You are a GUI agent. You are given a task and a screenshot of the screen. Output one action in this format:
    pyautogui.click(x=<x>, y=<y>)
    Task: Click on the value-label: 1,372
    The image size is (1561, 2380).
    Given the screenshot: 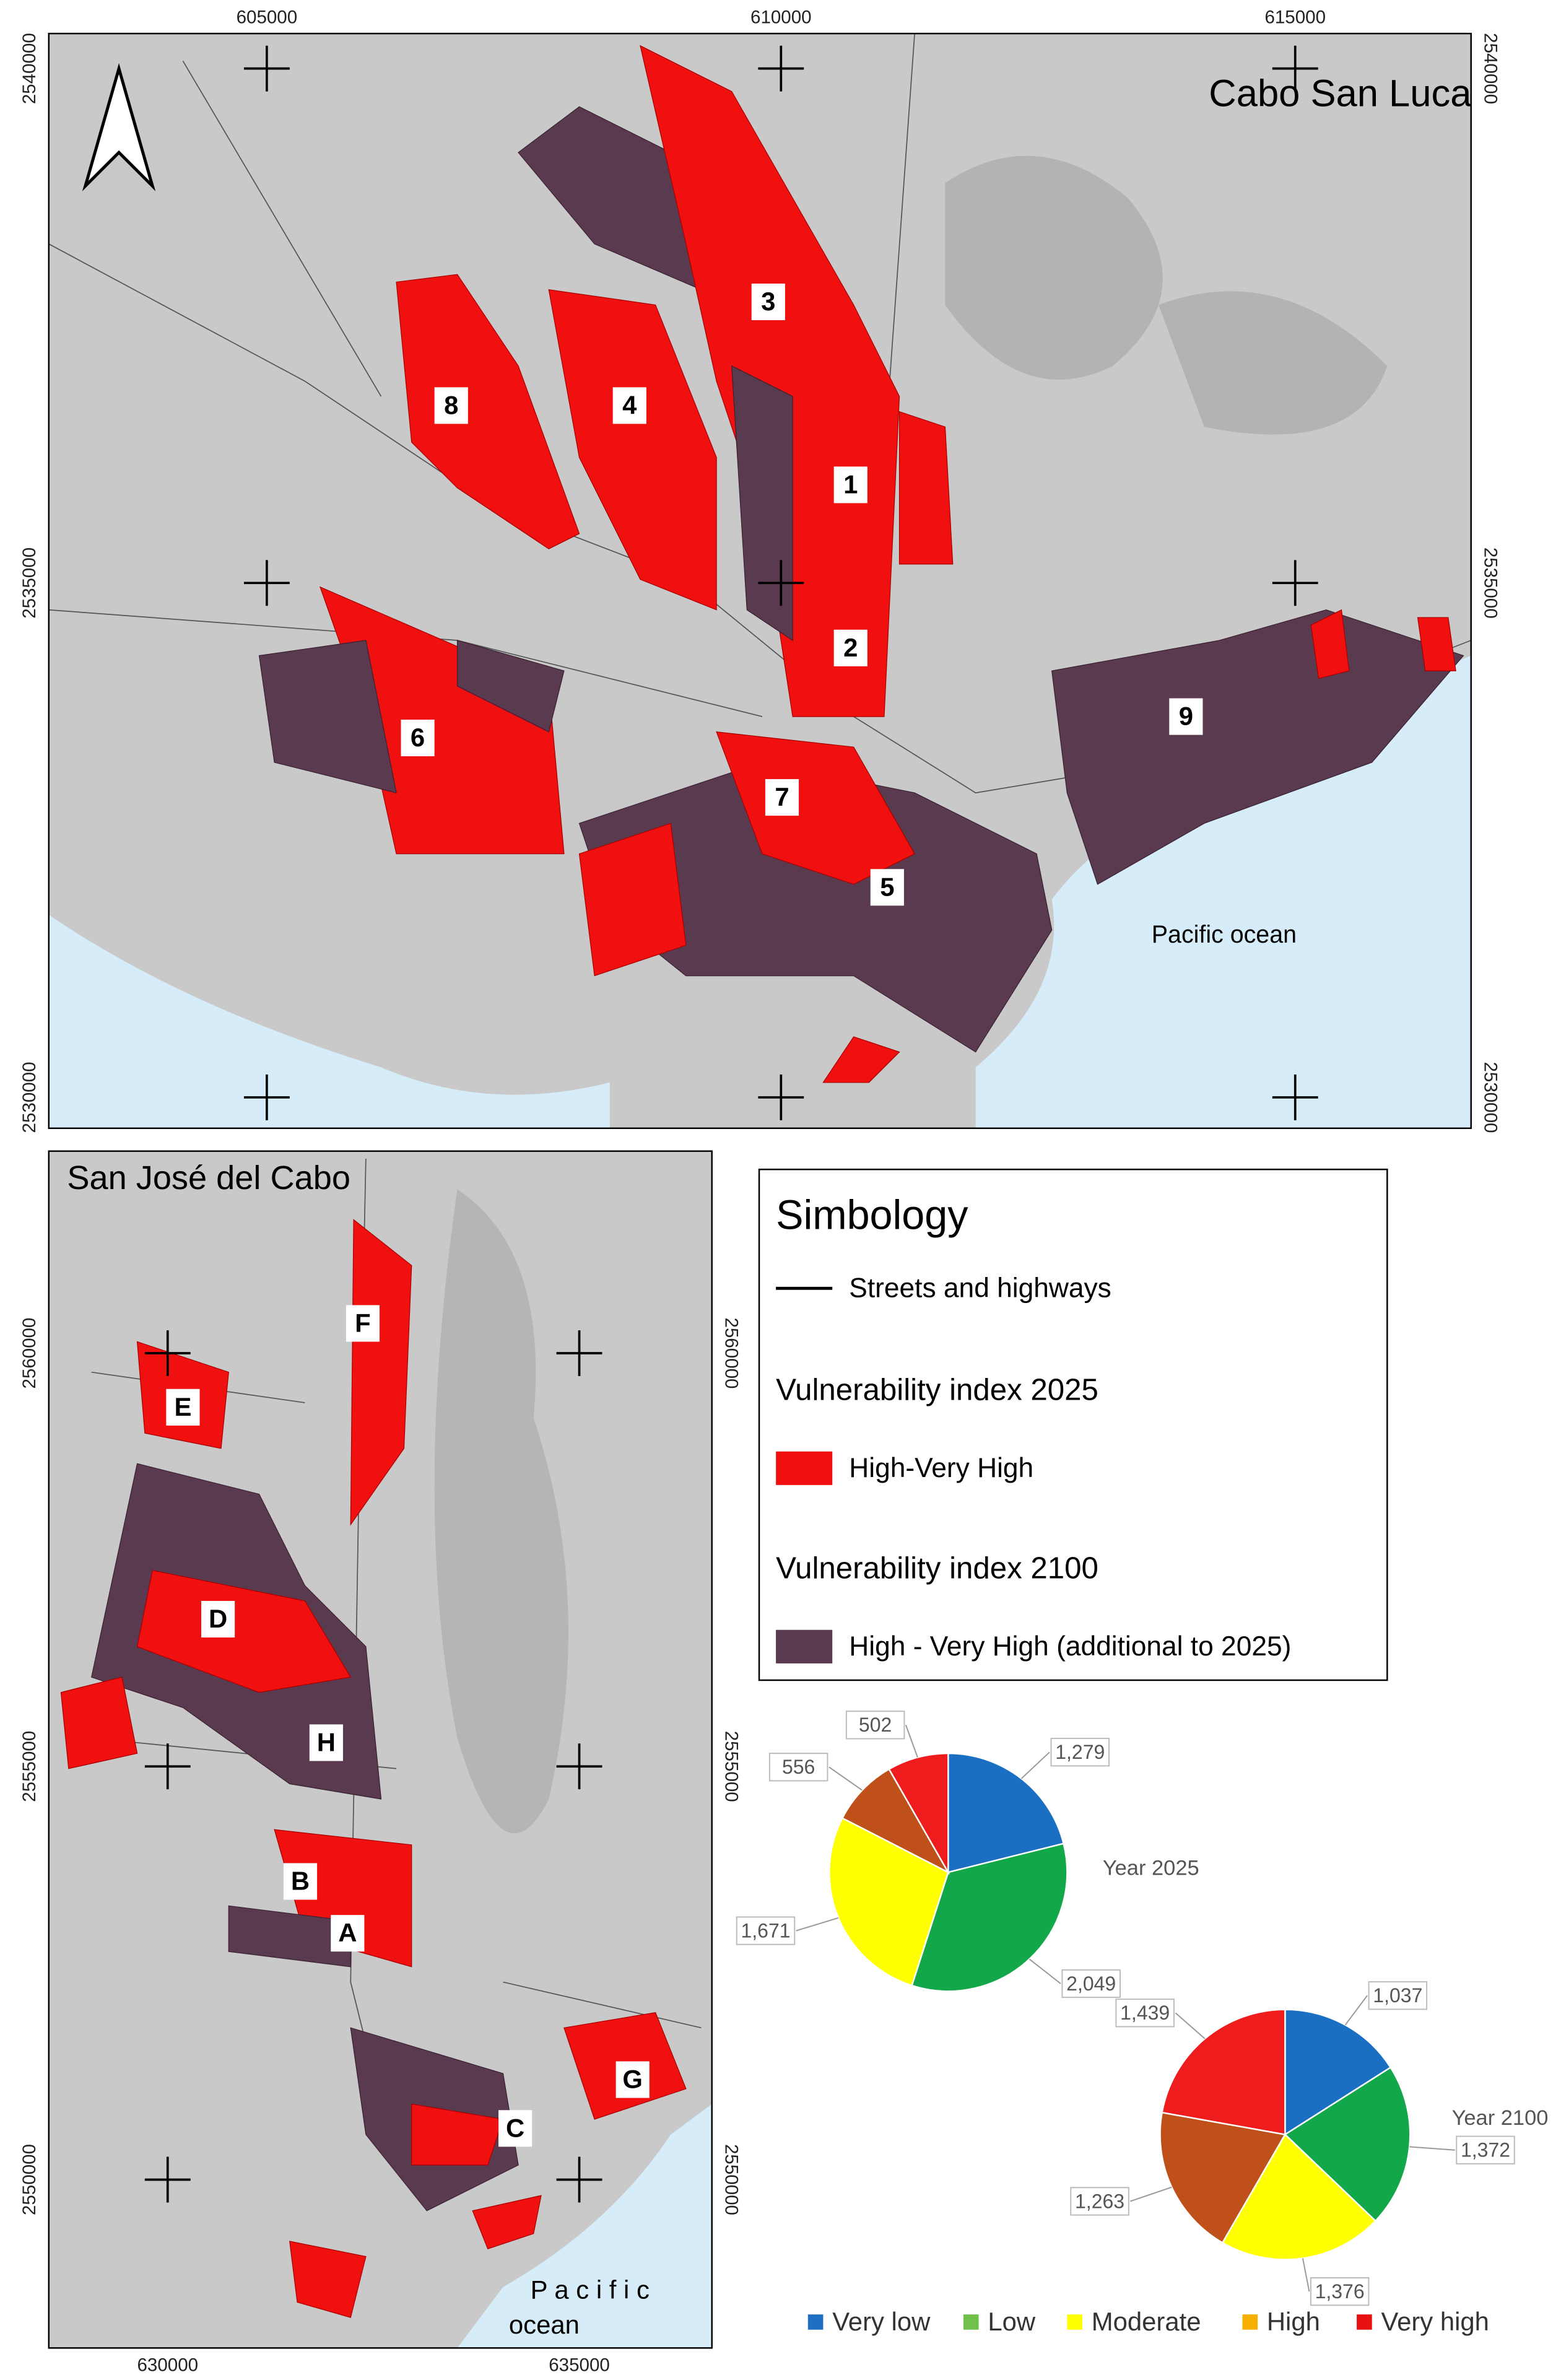 What is the action you would take?
    pyautogui.click(x=1486, y=2150)
    